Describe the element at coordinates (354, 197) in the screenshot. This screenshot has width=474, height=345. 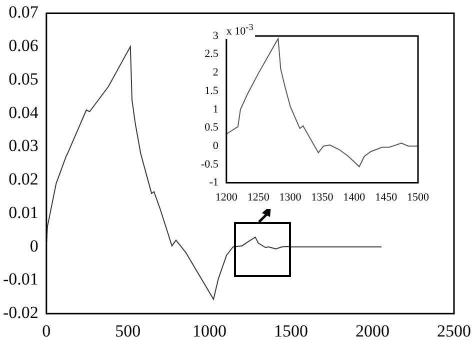
I see `x-tick-label: 1400` at that location.